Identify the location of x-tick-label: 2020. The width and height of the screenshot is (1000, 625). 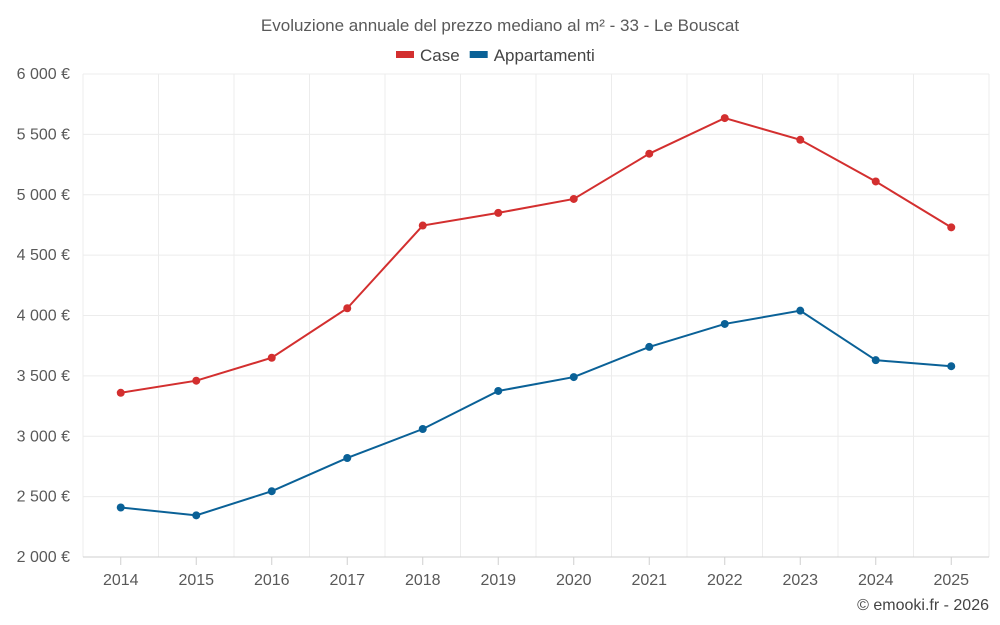
(574, 580).